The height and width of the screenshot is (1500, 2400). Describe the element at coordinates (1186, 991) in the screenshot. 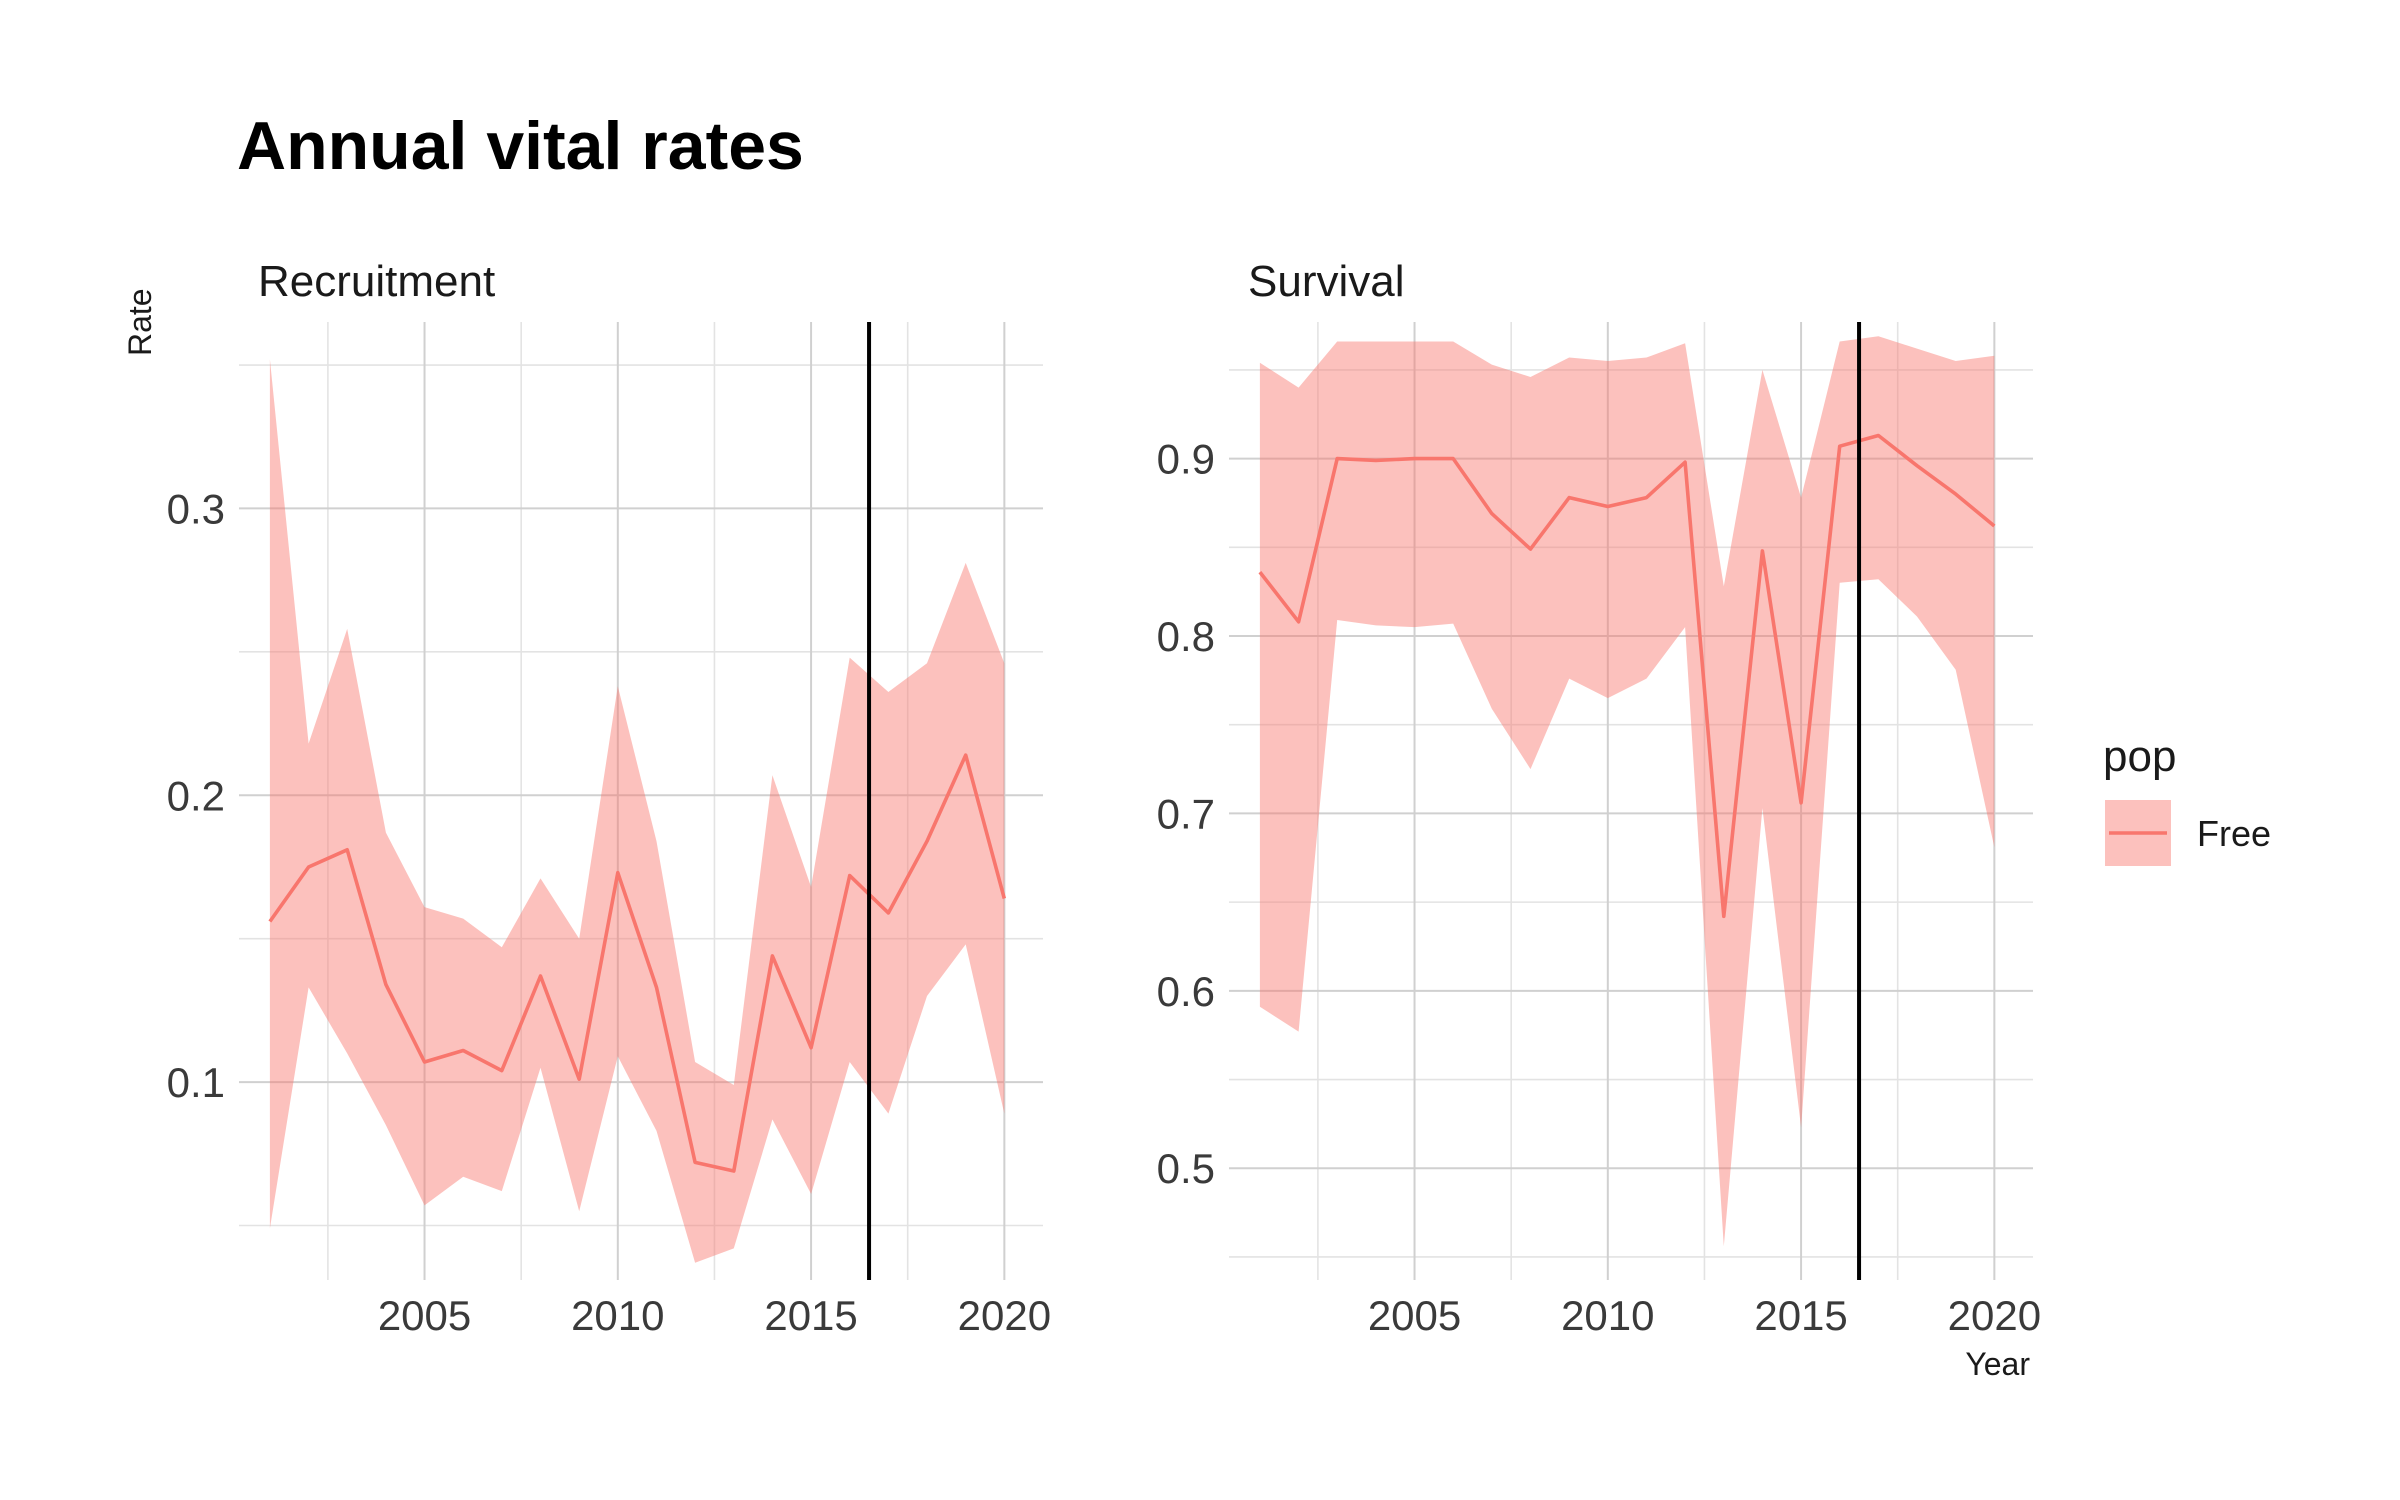

I see `y-tick-label: 0.6` at that location.